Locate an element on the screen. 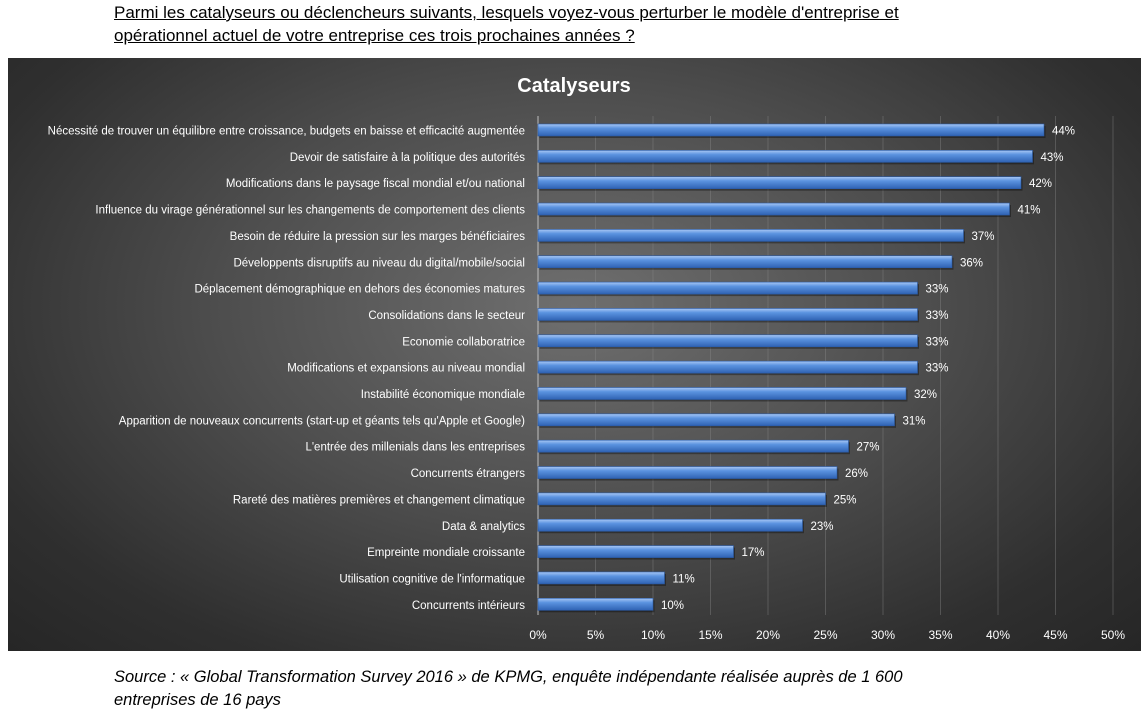 The image size is (1147, 712). x-tick-label: 20% is located at coordinates (768, 635).